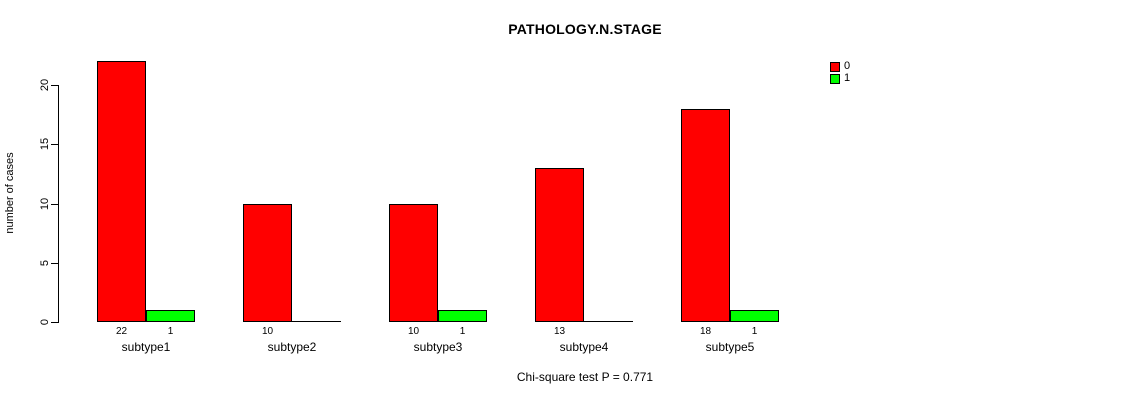 The width and height of the screenshot is (1140, 400). I want to click on bar-value-label: 18, so click(705, 331).